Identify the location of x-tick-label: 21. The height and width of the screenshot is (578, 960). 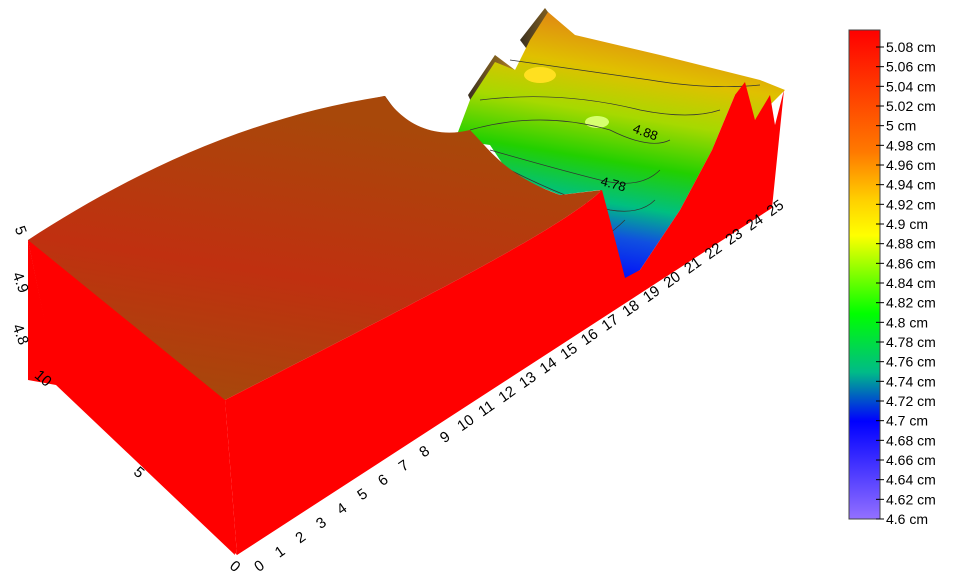
(692, 265).